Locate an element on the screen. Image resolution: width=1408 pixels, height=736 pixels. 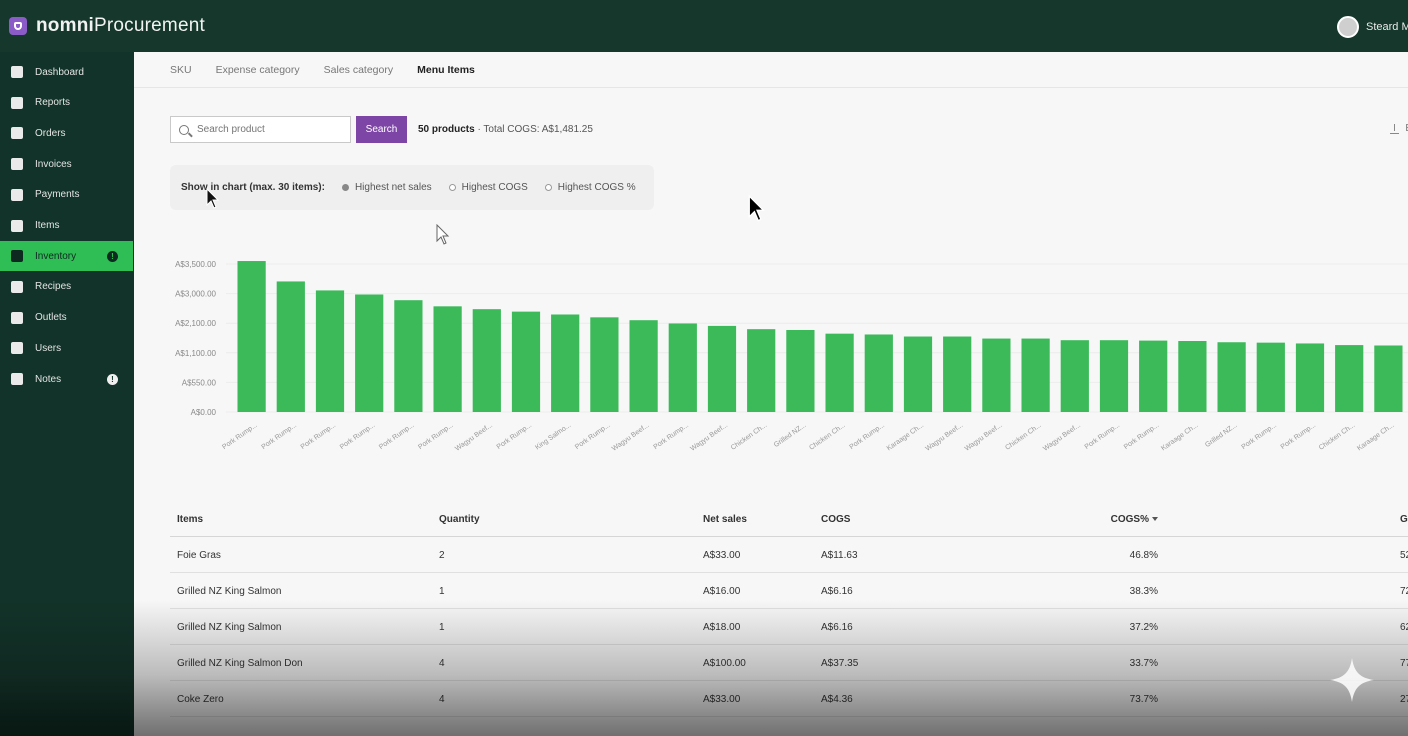
column-header-qty: Quantity is located at coordinates (459, 519).